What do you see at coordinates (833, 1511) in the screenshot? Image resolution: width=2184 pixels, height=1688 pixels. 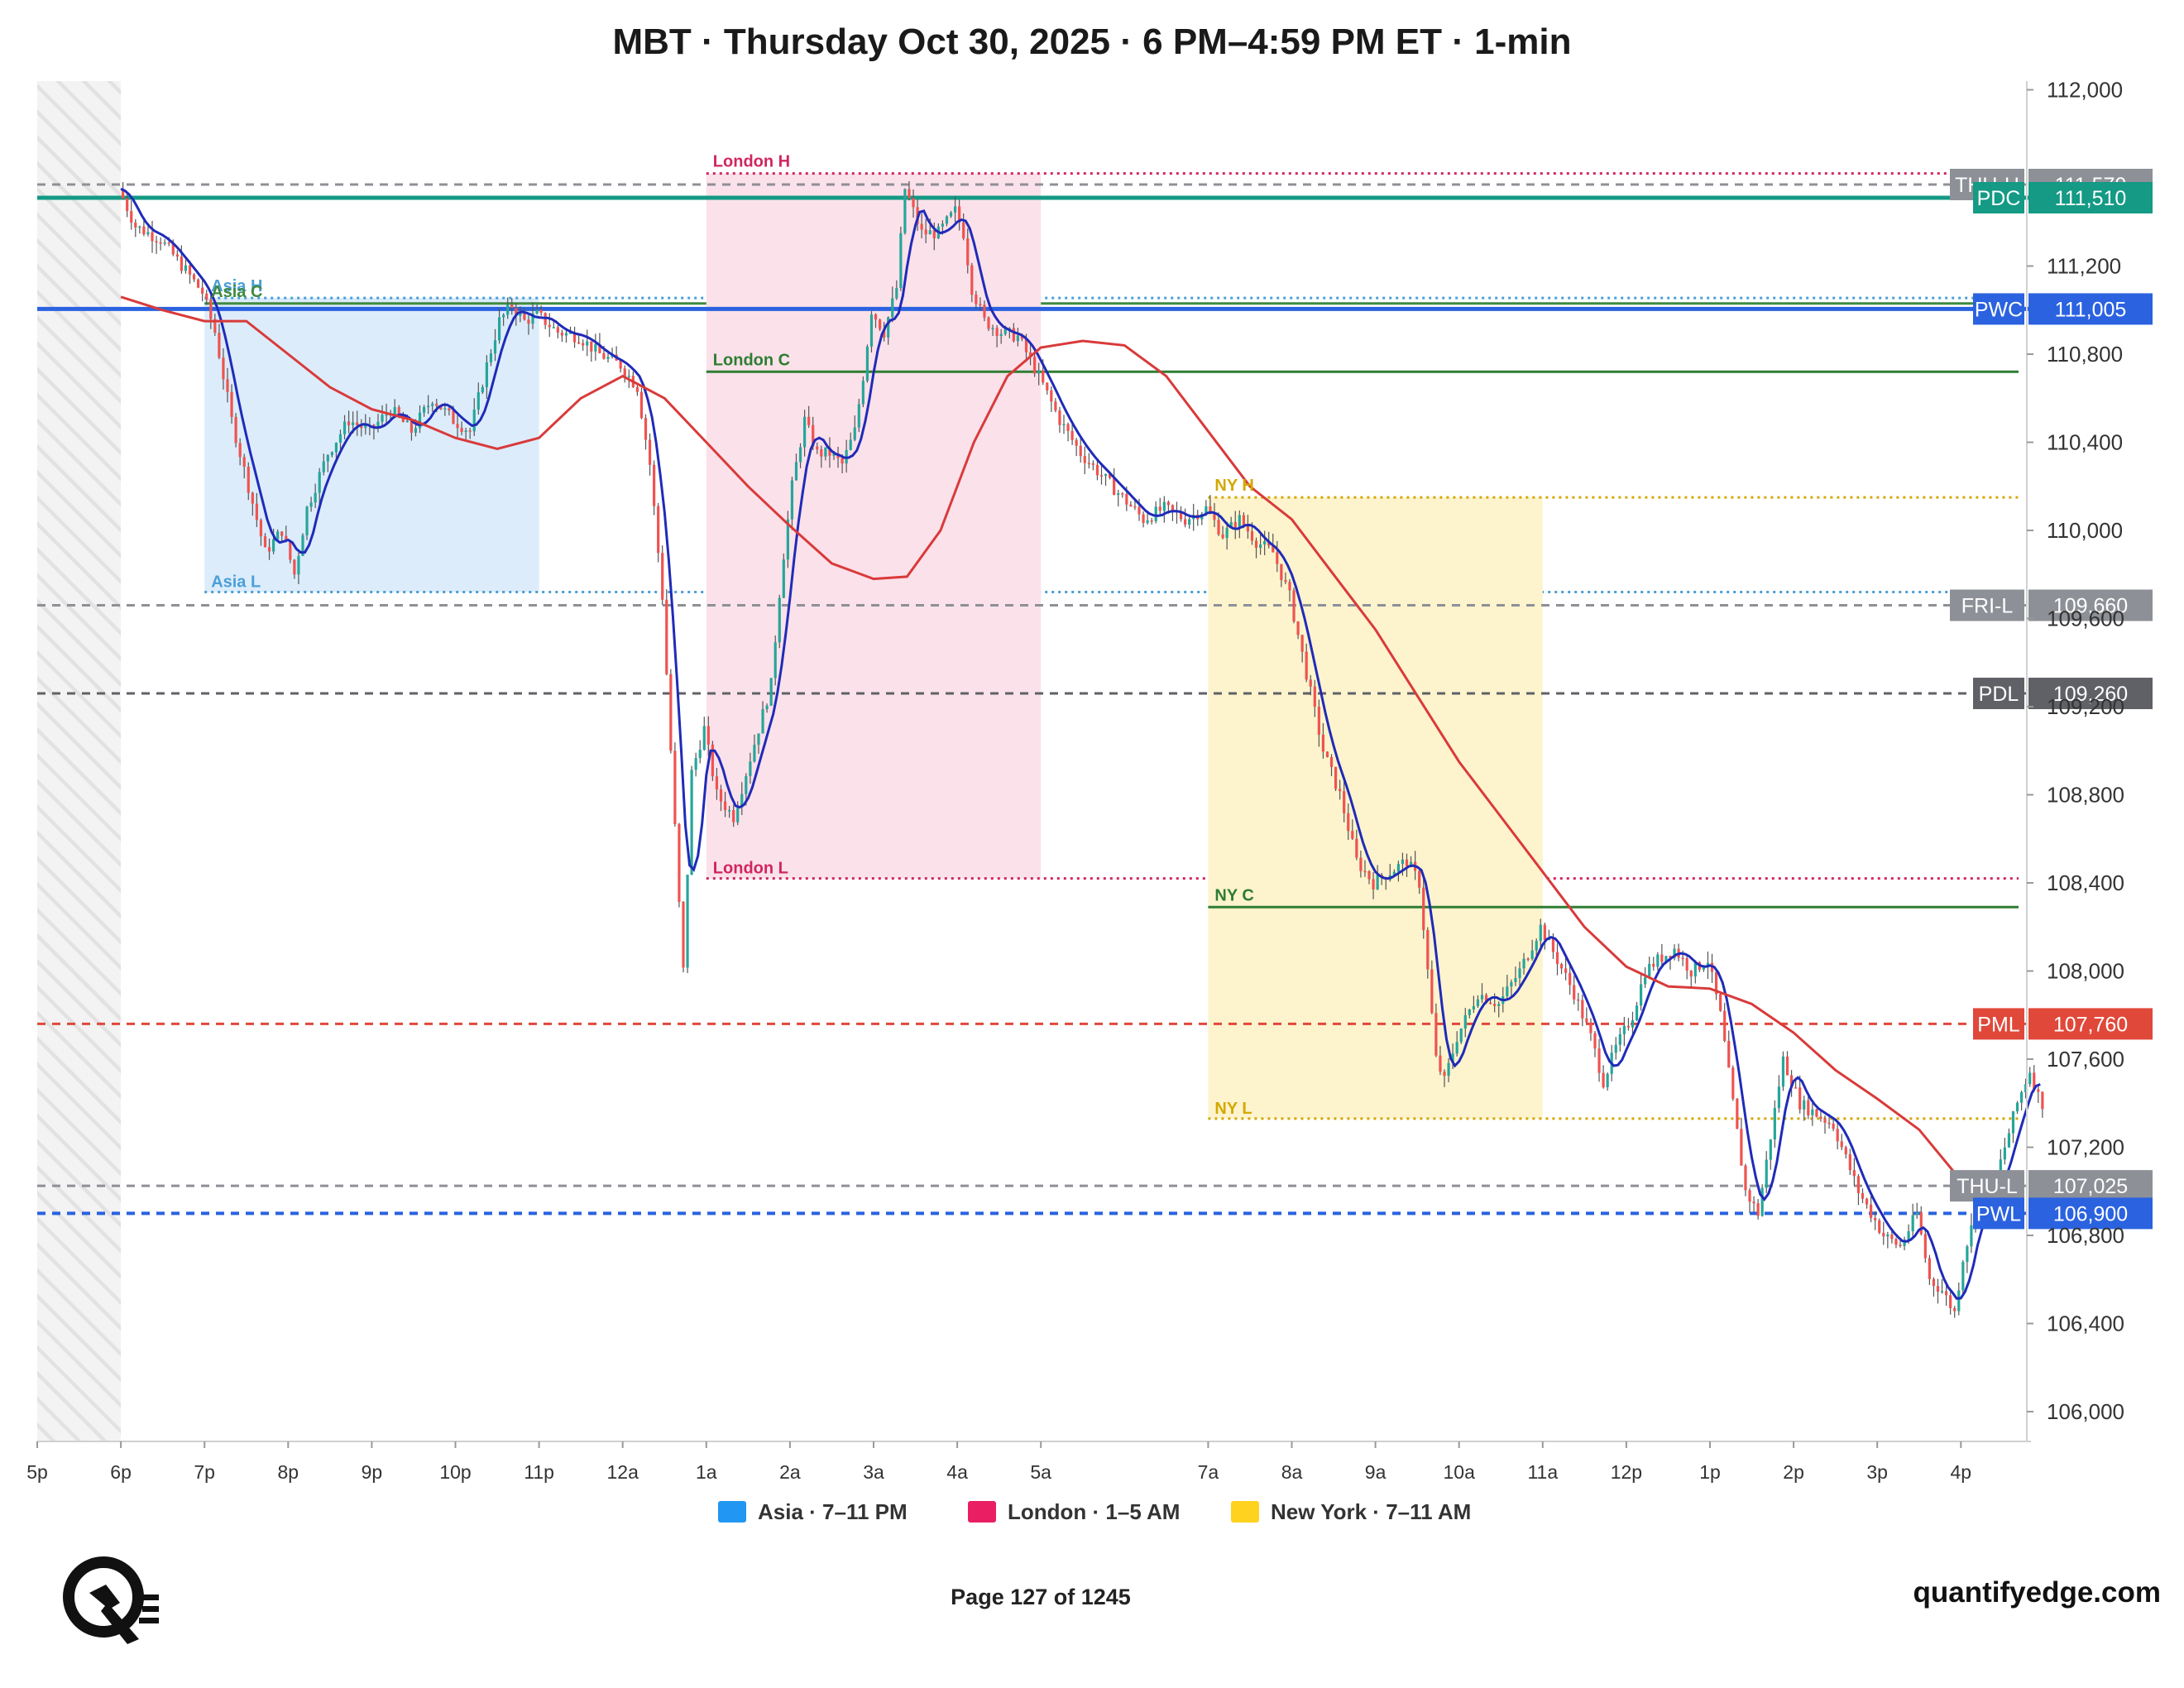 I see `legend-label-0: Asia · 7–11 PM` at bounding box center [833, 1511].